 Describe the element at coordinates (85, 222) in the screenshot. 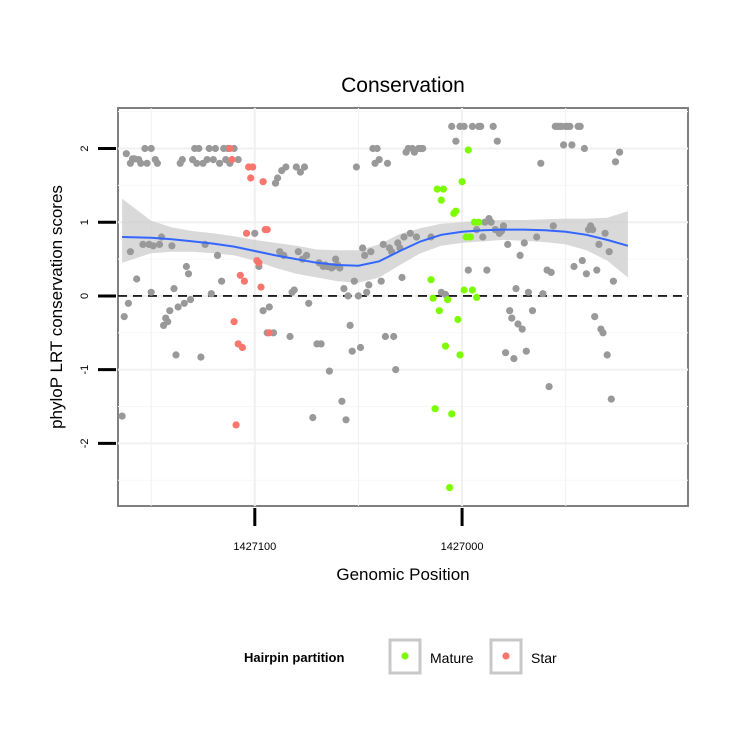

I see `y-tick-label: 1` at that location.